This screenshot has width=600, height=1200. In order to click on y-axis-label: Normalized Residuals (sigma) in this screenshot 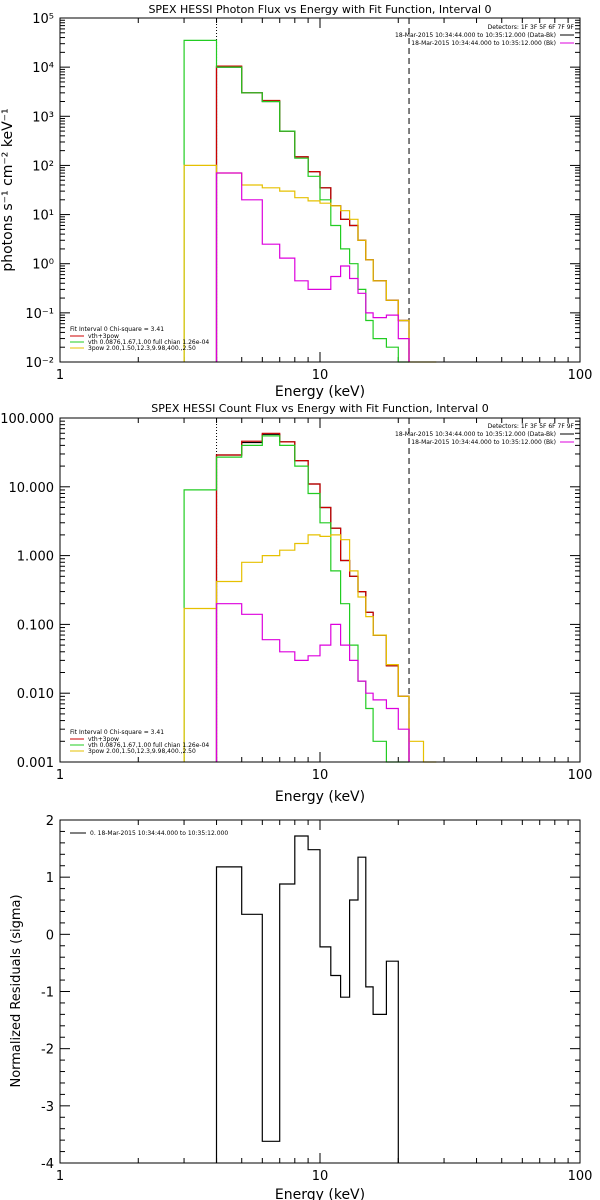, I will do `click(16, 990)`.